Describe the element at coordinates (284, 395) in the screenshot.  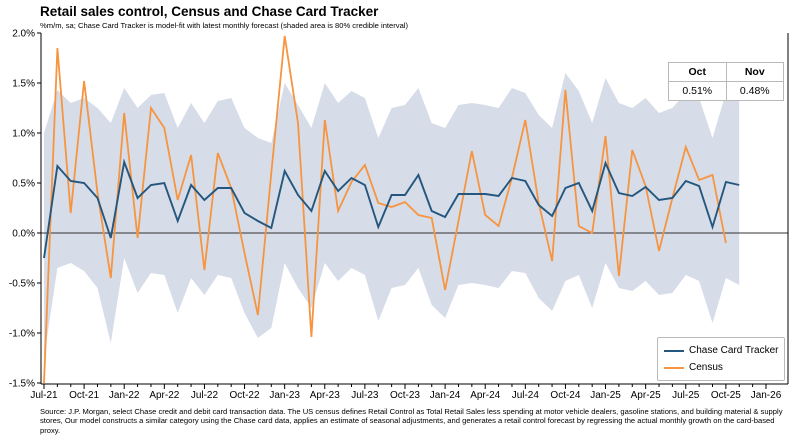
I see `x-tick-label: Jan-23` at that location.